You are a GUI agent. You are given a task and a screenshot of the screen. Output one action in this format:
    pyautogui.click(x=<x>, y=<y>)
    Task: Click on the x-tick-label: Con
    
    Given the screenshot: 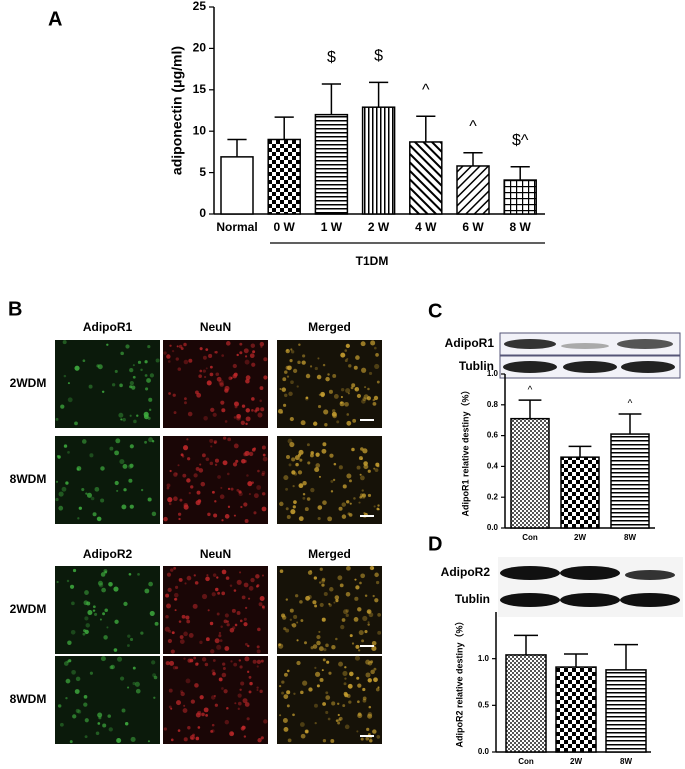 What is the action you would take?
    pyautogui.click(x=530, y=537)
    